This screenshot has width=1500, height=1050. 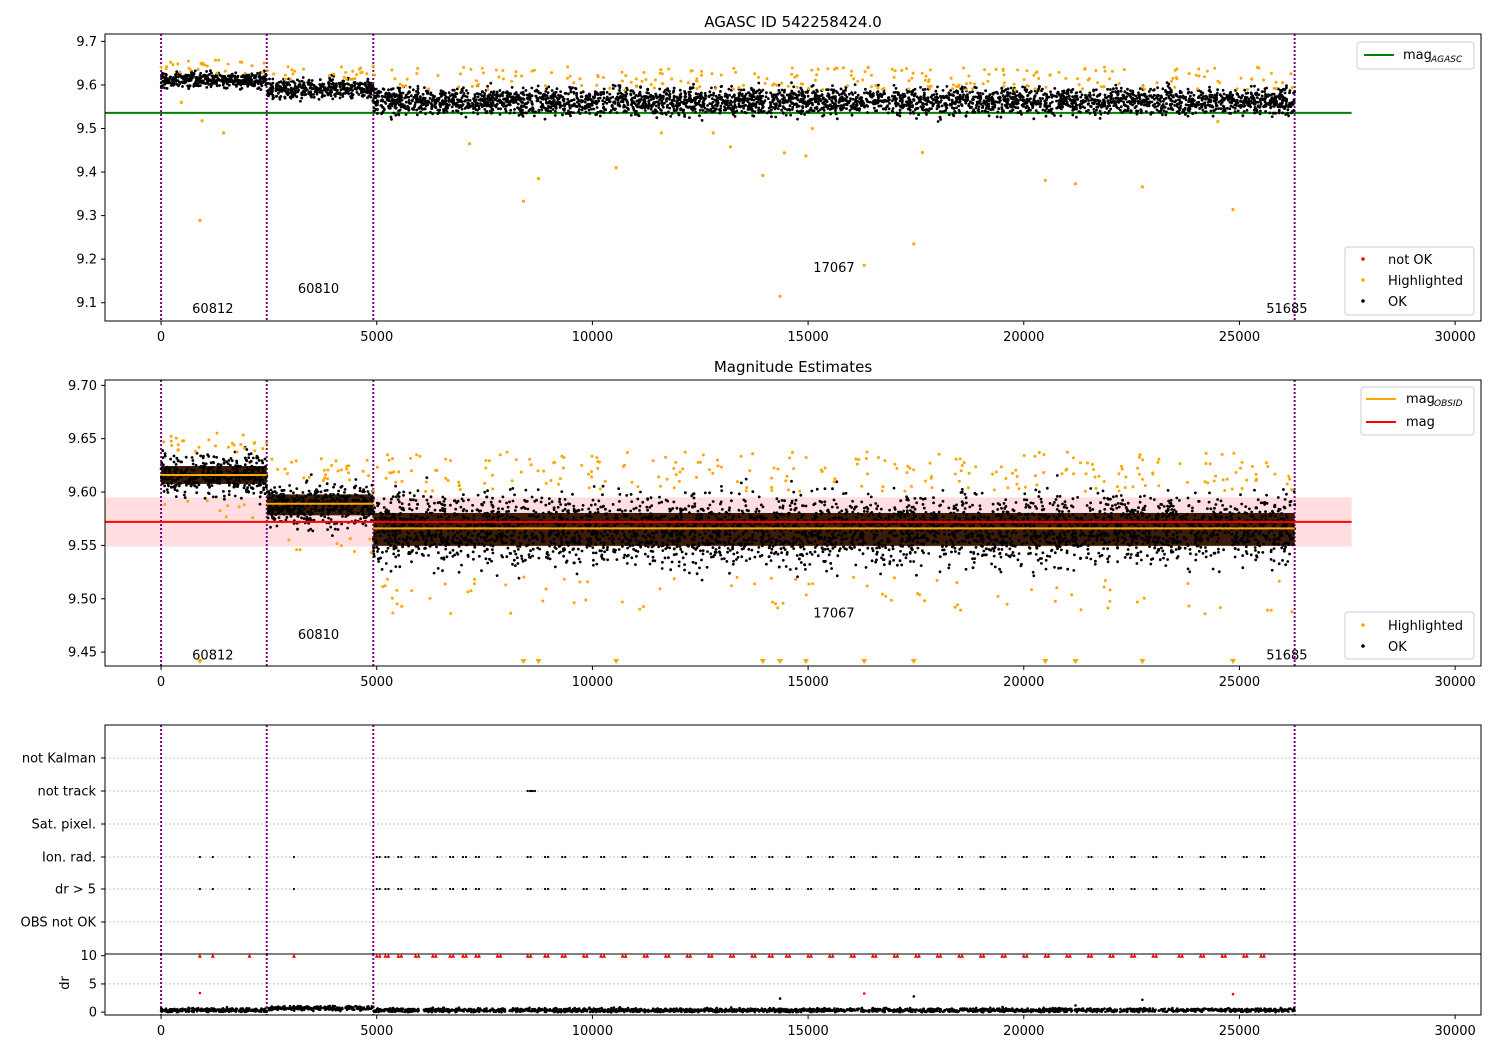 I want to click on x-tick-label: 30000, so click(x=1454, y=337).